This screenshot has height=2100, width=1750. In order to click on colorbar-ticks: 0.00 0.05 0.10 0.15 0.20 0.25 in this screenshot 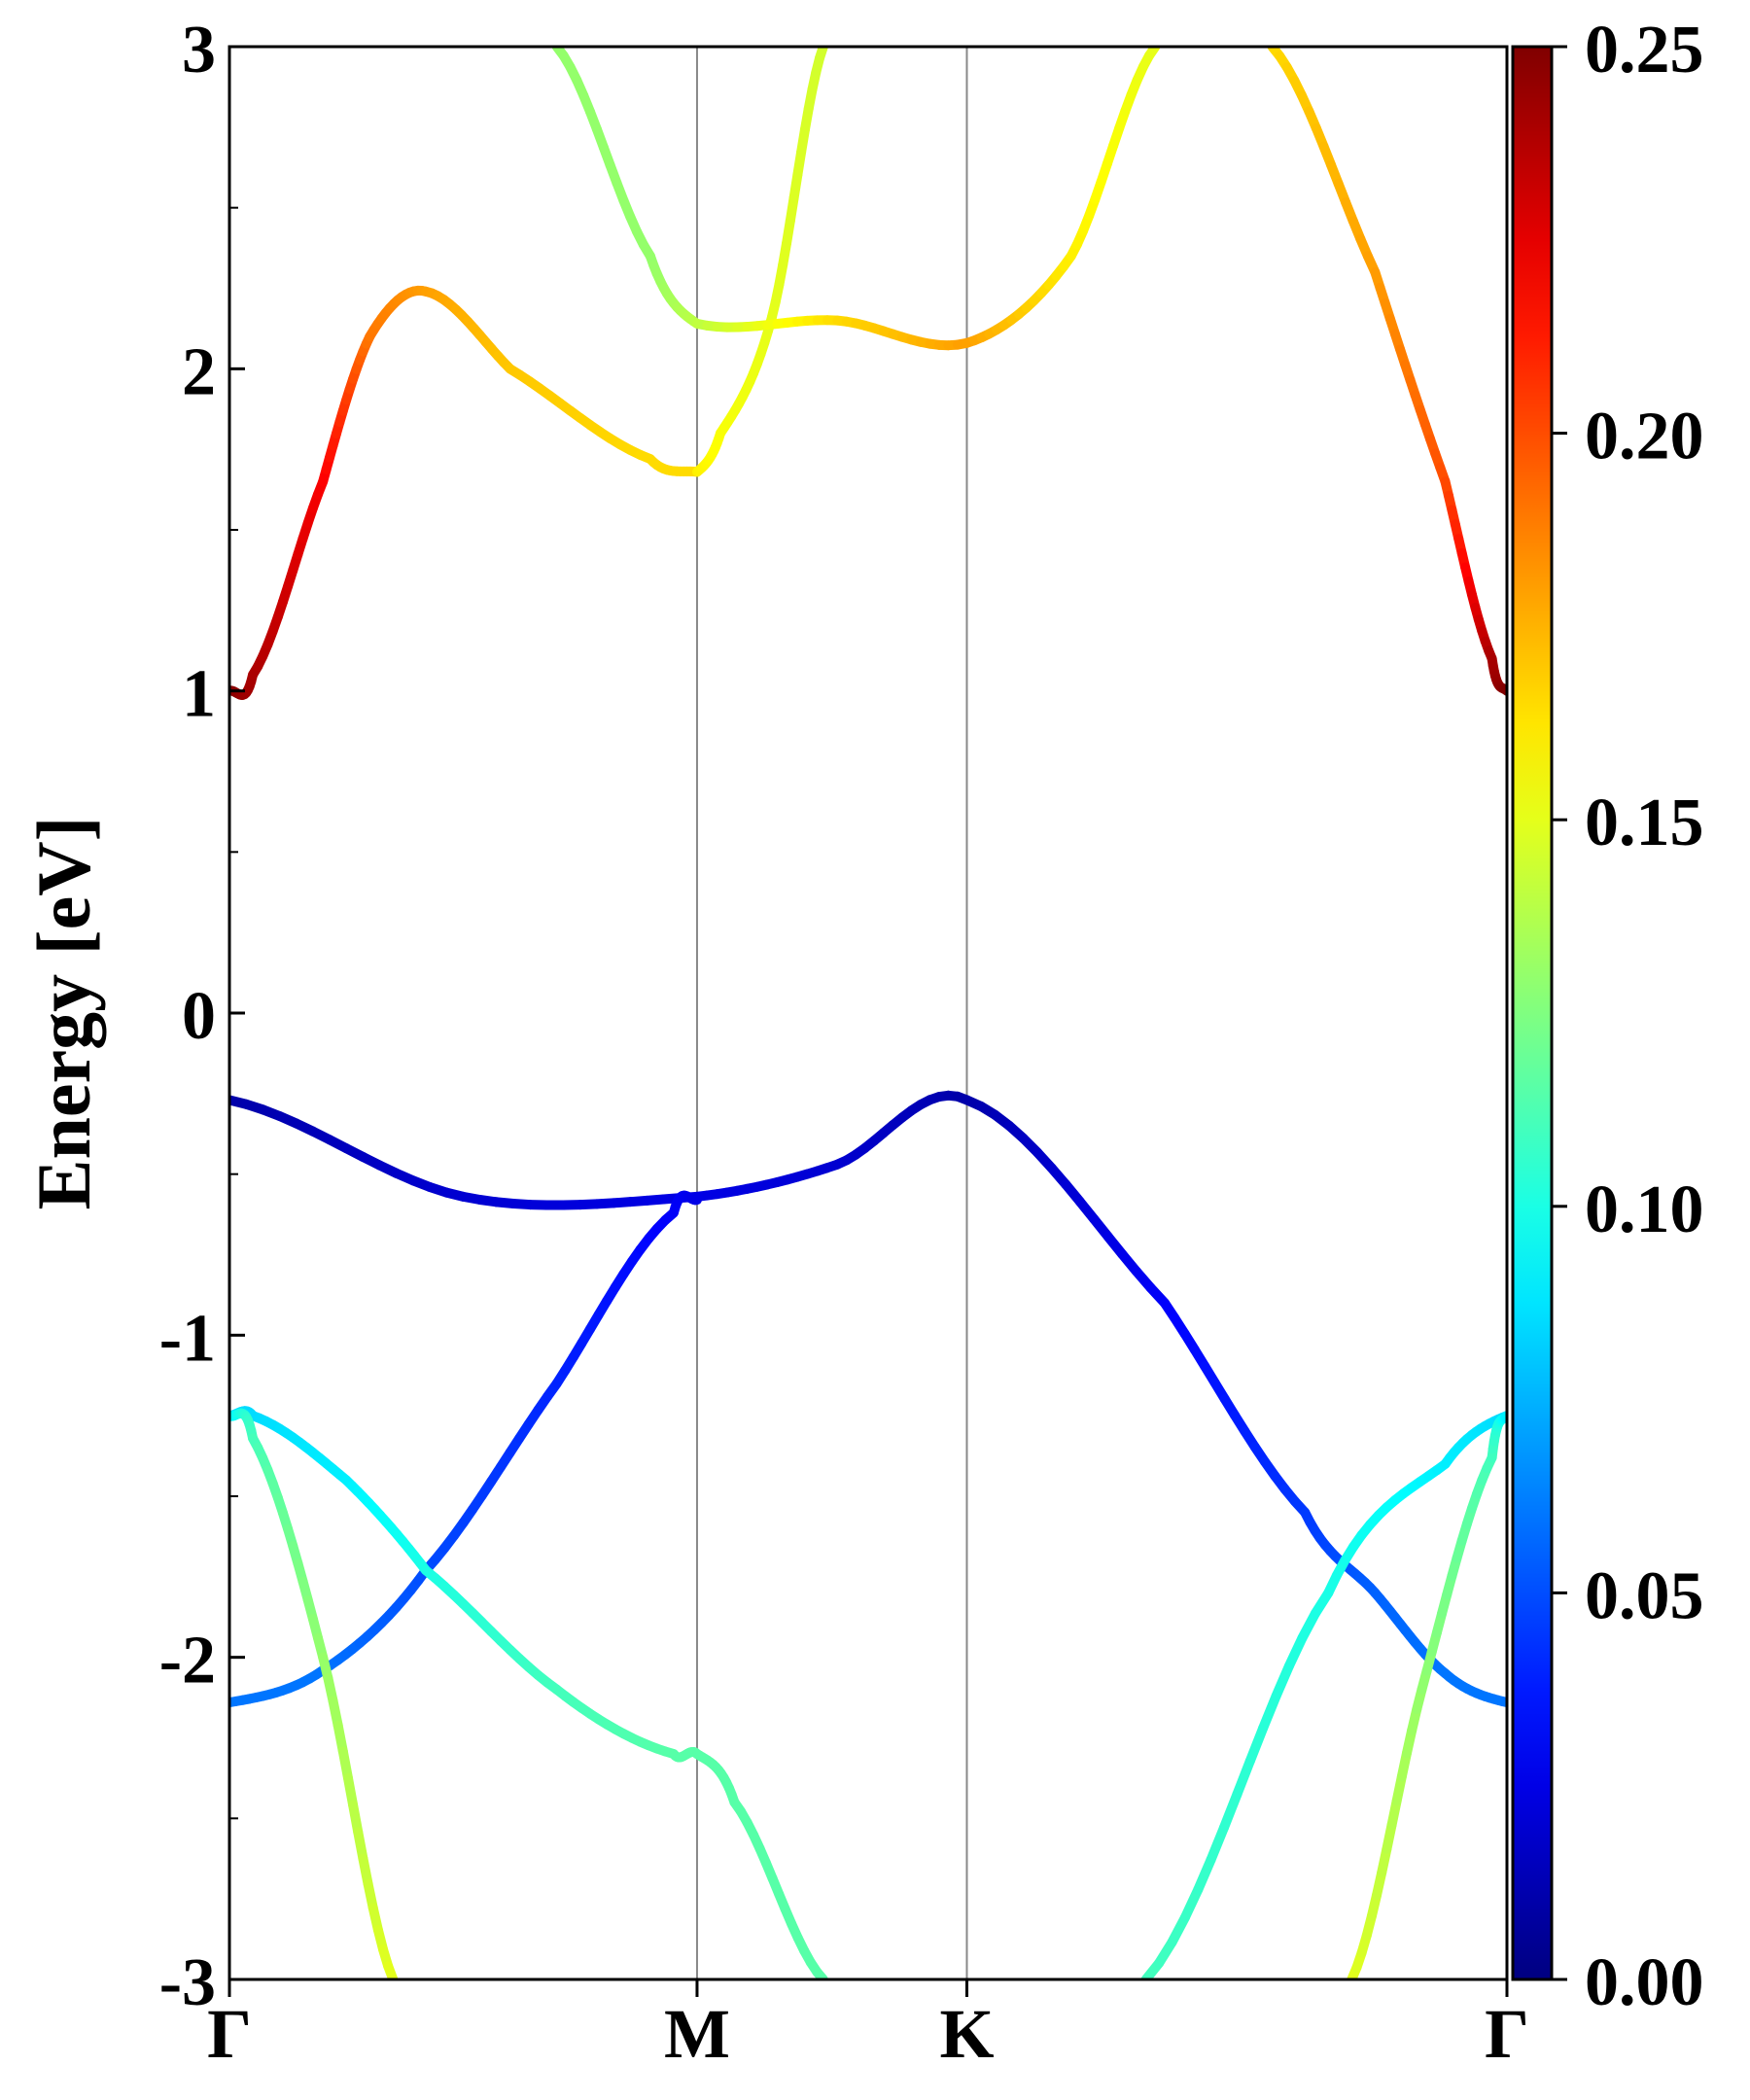, I will do `click(1628, 1016)`.